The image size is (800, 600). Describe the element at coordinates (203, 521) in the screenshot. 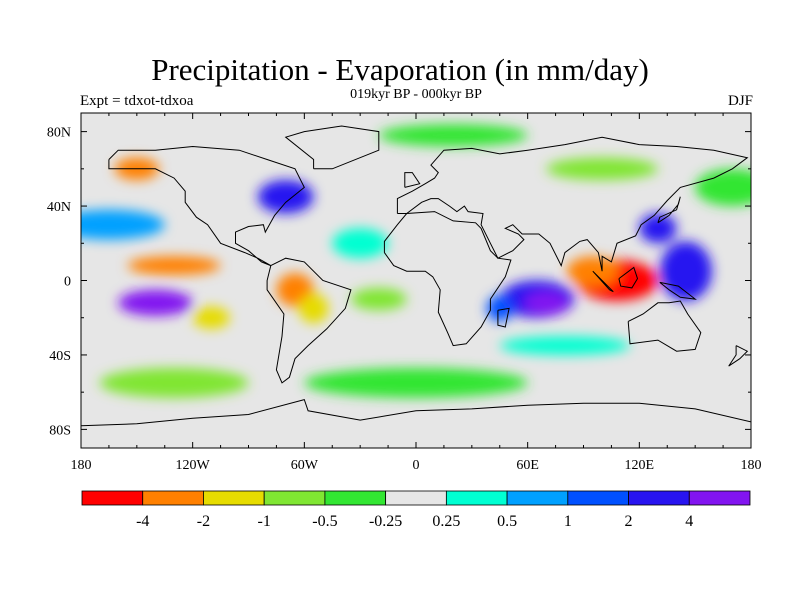

I see `colorbar-label: -2` at that location.